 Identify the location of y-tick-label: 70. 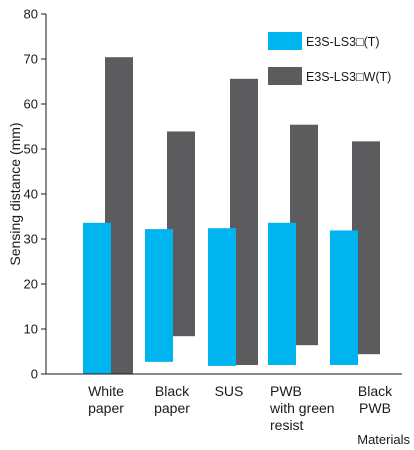
(31, 59).